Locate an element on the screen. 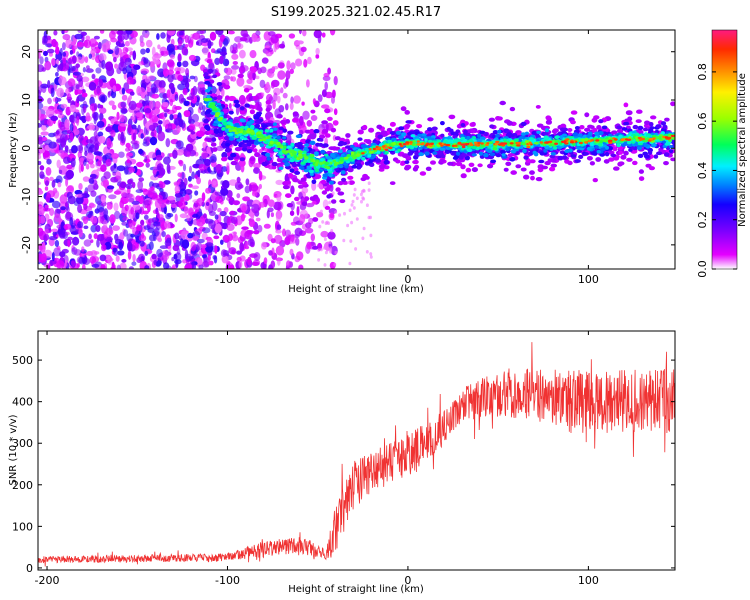 This screenshot has width=750, height=600. figure-title: S199.2025.321.02.45.R17 is located at coordinates (356, 12).